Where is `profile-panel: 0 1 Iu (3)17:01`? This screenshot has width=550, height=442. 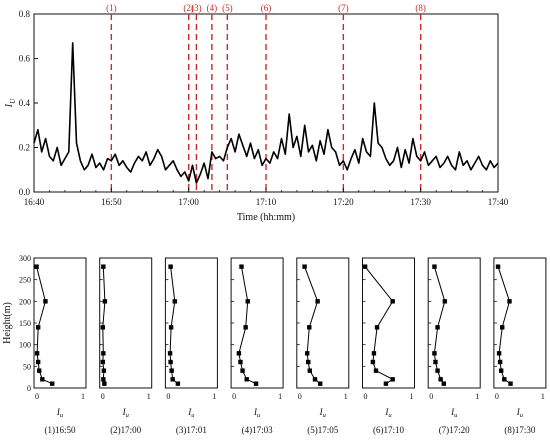
profile-panel: 0 1 Iu (3)17:01 is located at coordinates (191, 346).